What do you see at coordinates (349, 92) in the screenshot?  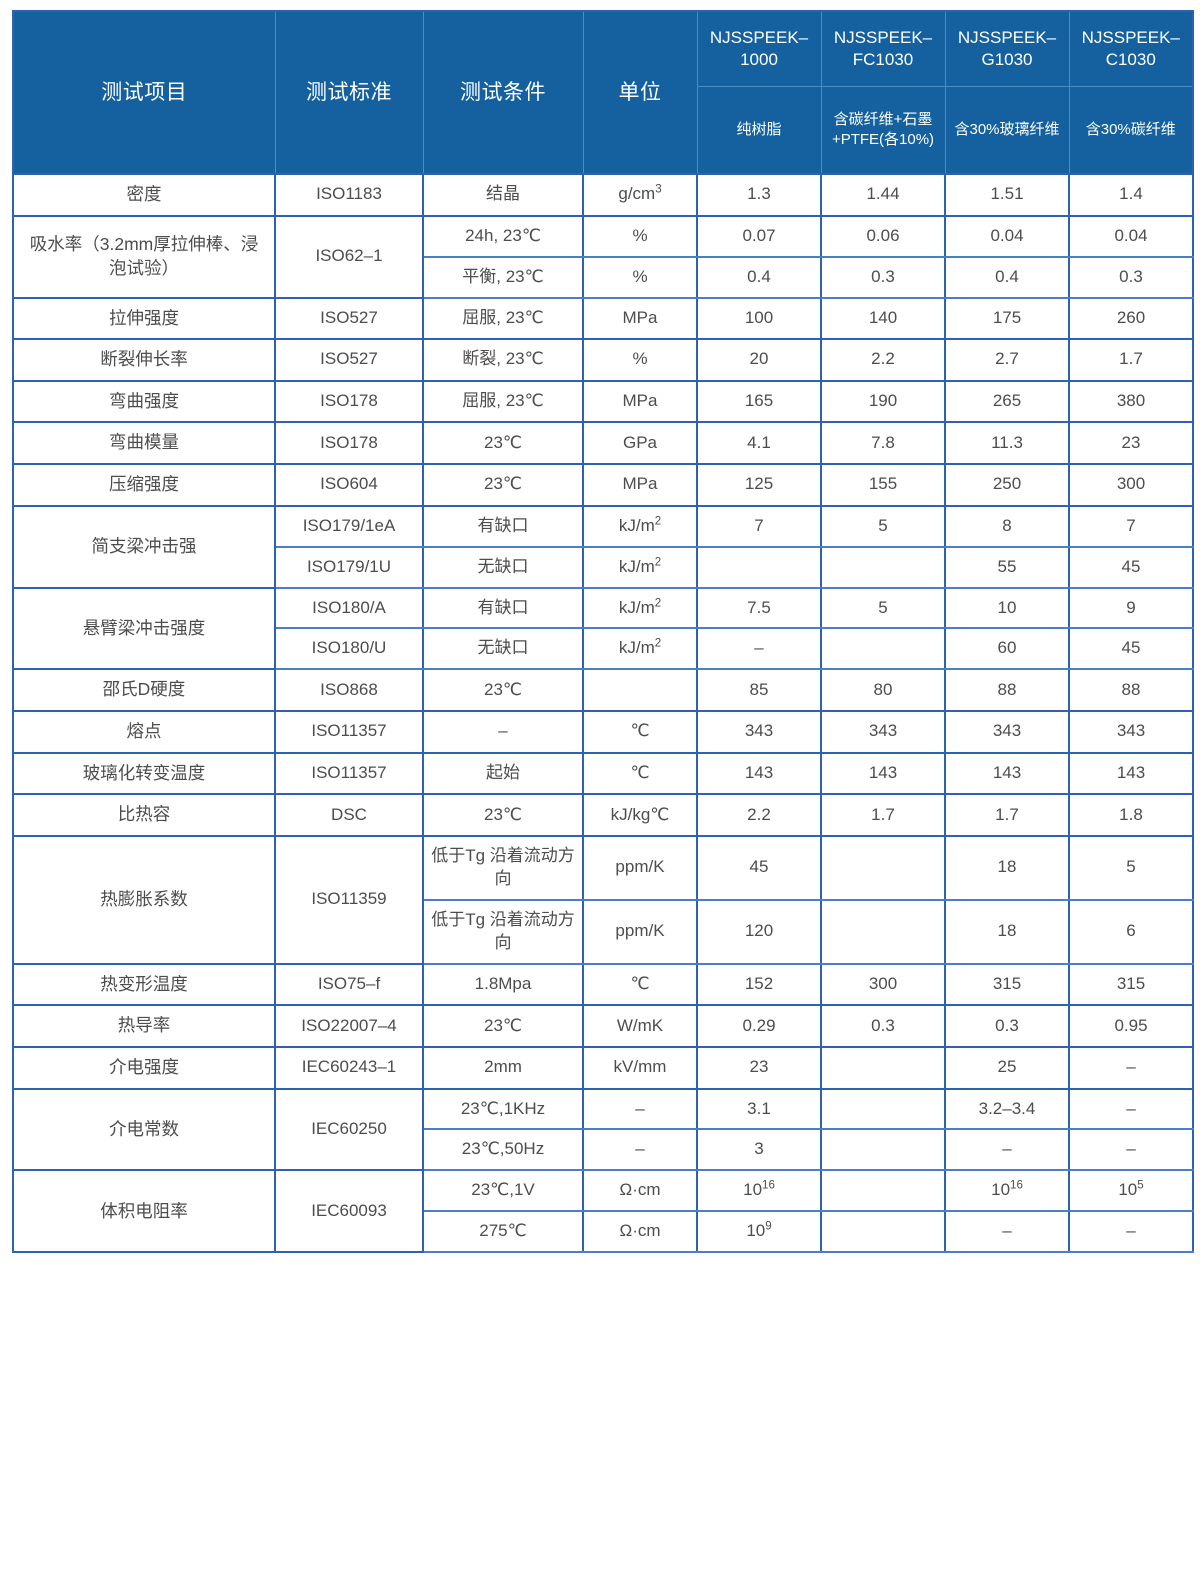 I see `column-header-test-standard: 测试标准` at bounding box center [349, 92].